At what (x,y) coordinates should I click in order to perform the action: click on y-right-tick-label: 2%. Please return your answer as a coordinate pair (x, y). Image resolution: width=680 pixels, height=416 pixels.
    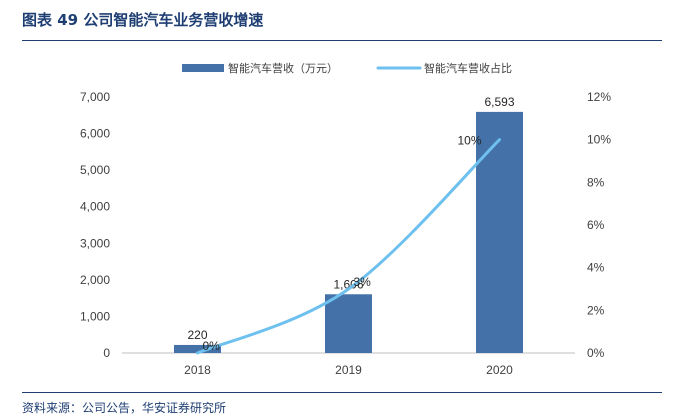
    Looking at the image, I should click on (596, 310).